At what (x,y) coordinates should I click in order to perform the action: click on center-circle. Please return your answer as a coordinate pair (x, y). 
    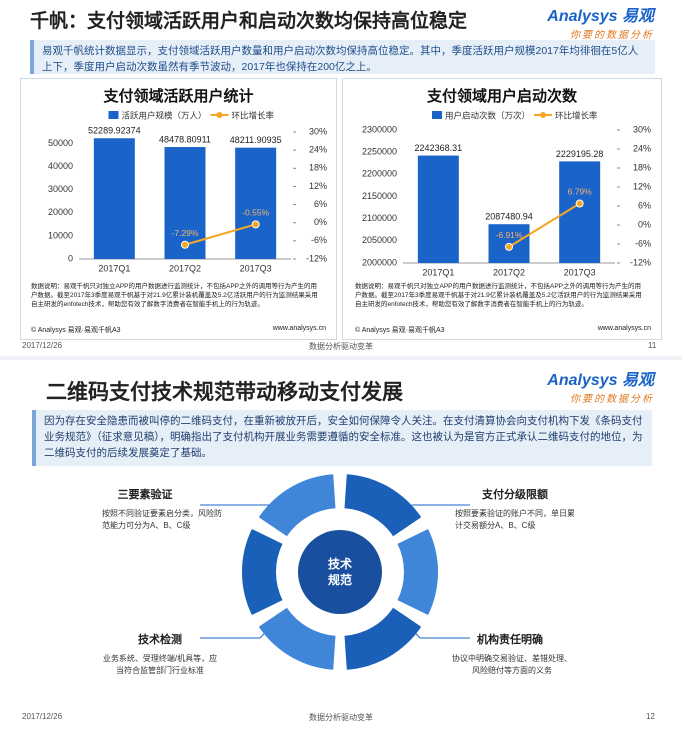
    Looking at the image, I should click on (340, 572).